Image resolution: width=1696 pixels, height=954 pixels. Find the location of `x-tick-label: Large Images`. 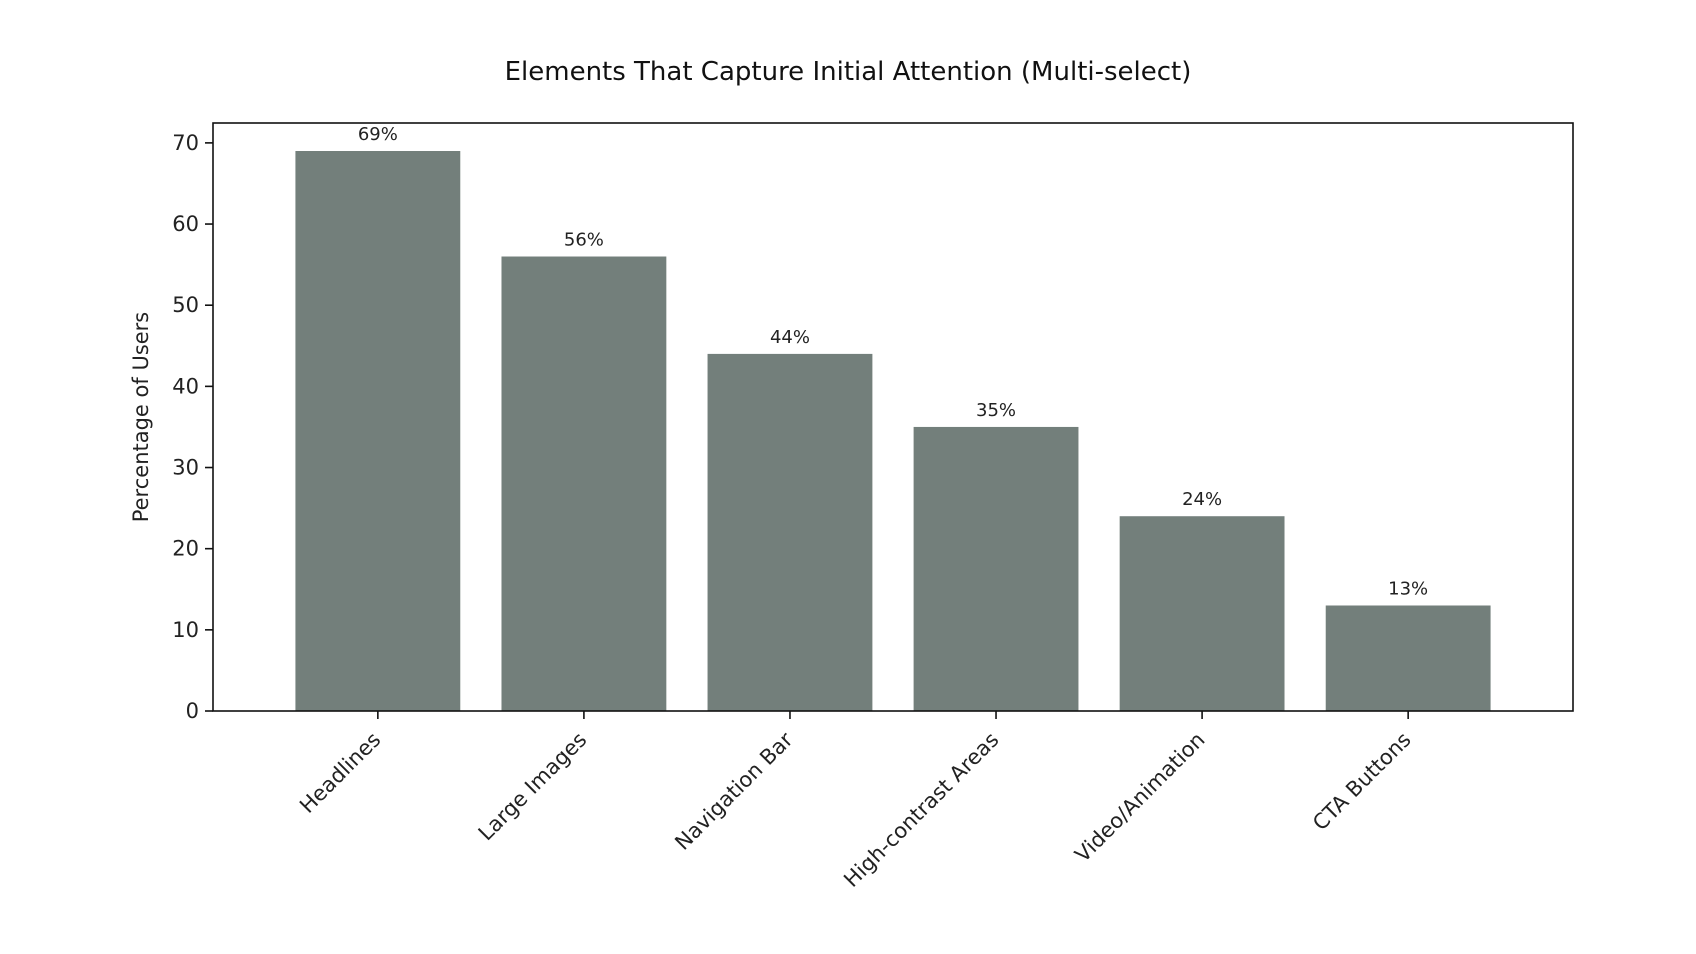

x-tick-label: Large Images is located at coordinates (533, 787).